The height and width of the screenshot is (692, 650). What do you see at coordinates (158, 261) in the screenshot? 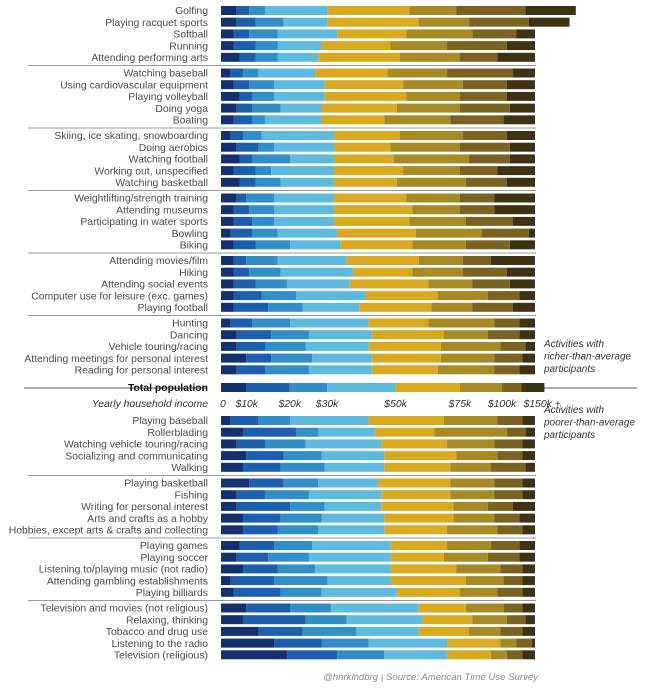
I see `bar-label: Attending movies/film` at bounding box center [158, 261].